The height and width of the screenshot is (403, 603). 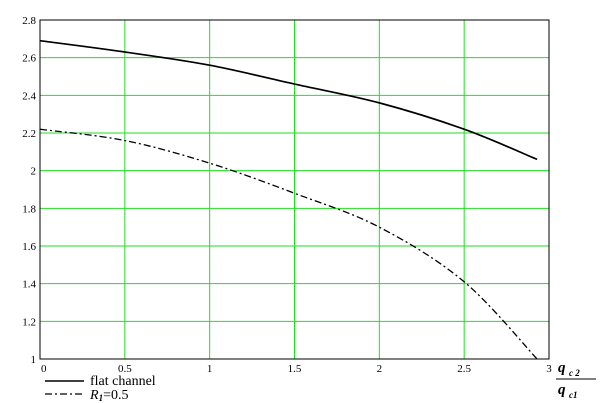 What do you see at coordinates (29, 134) in the screenshot?
I see `y-tick-label: 2.2` at bounding box center [29, 134].